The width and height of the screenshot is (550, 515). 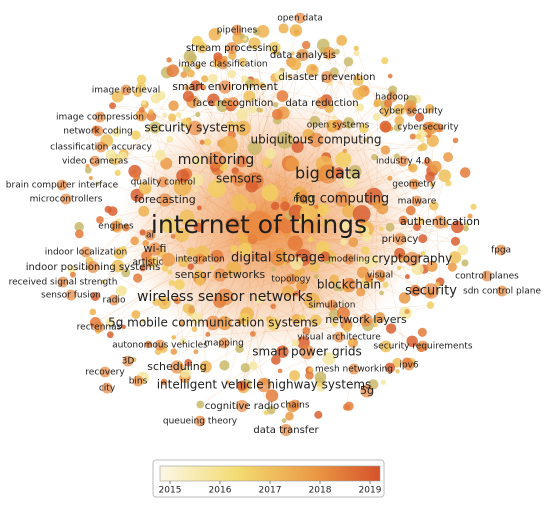 I want to click on node-label: classification accuracy, so click(x=101, y=148).